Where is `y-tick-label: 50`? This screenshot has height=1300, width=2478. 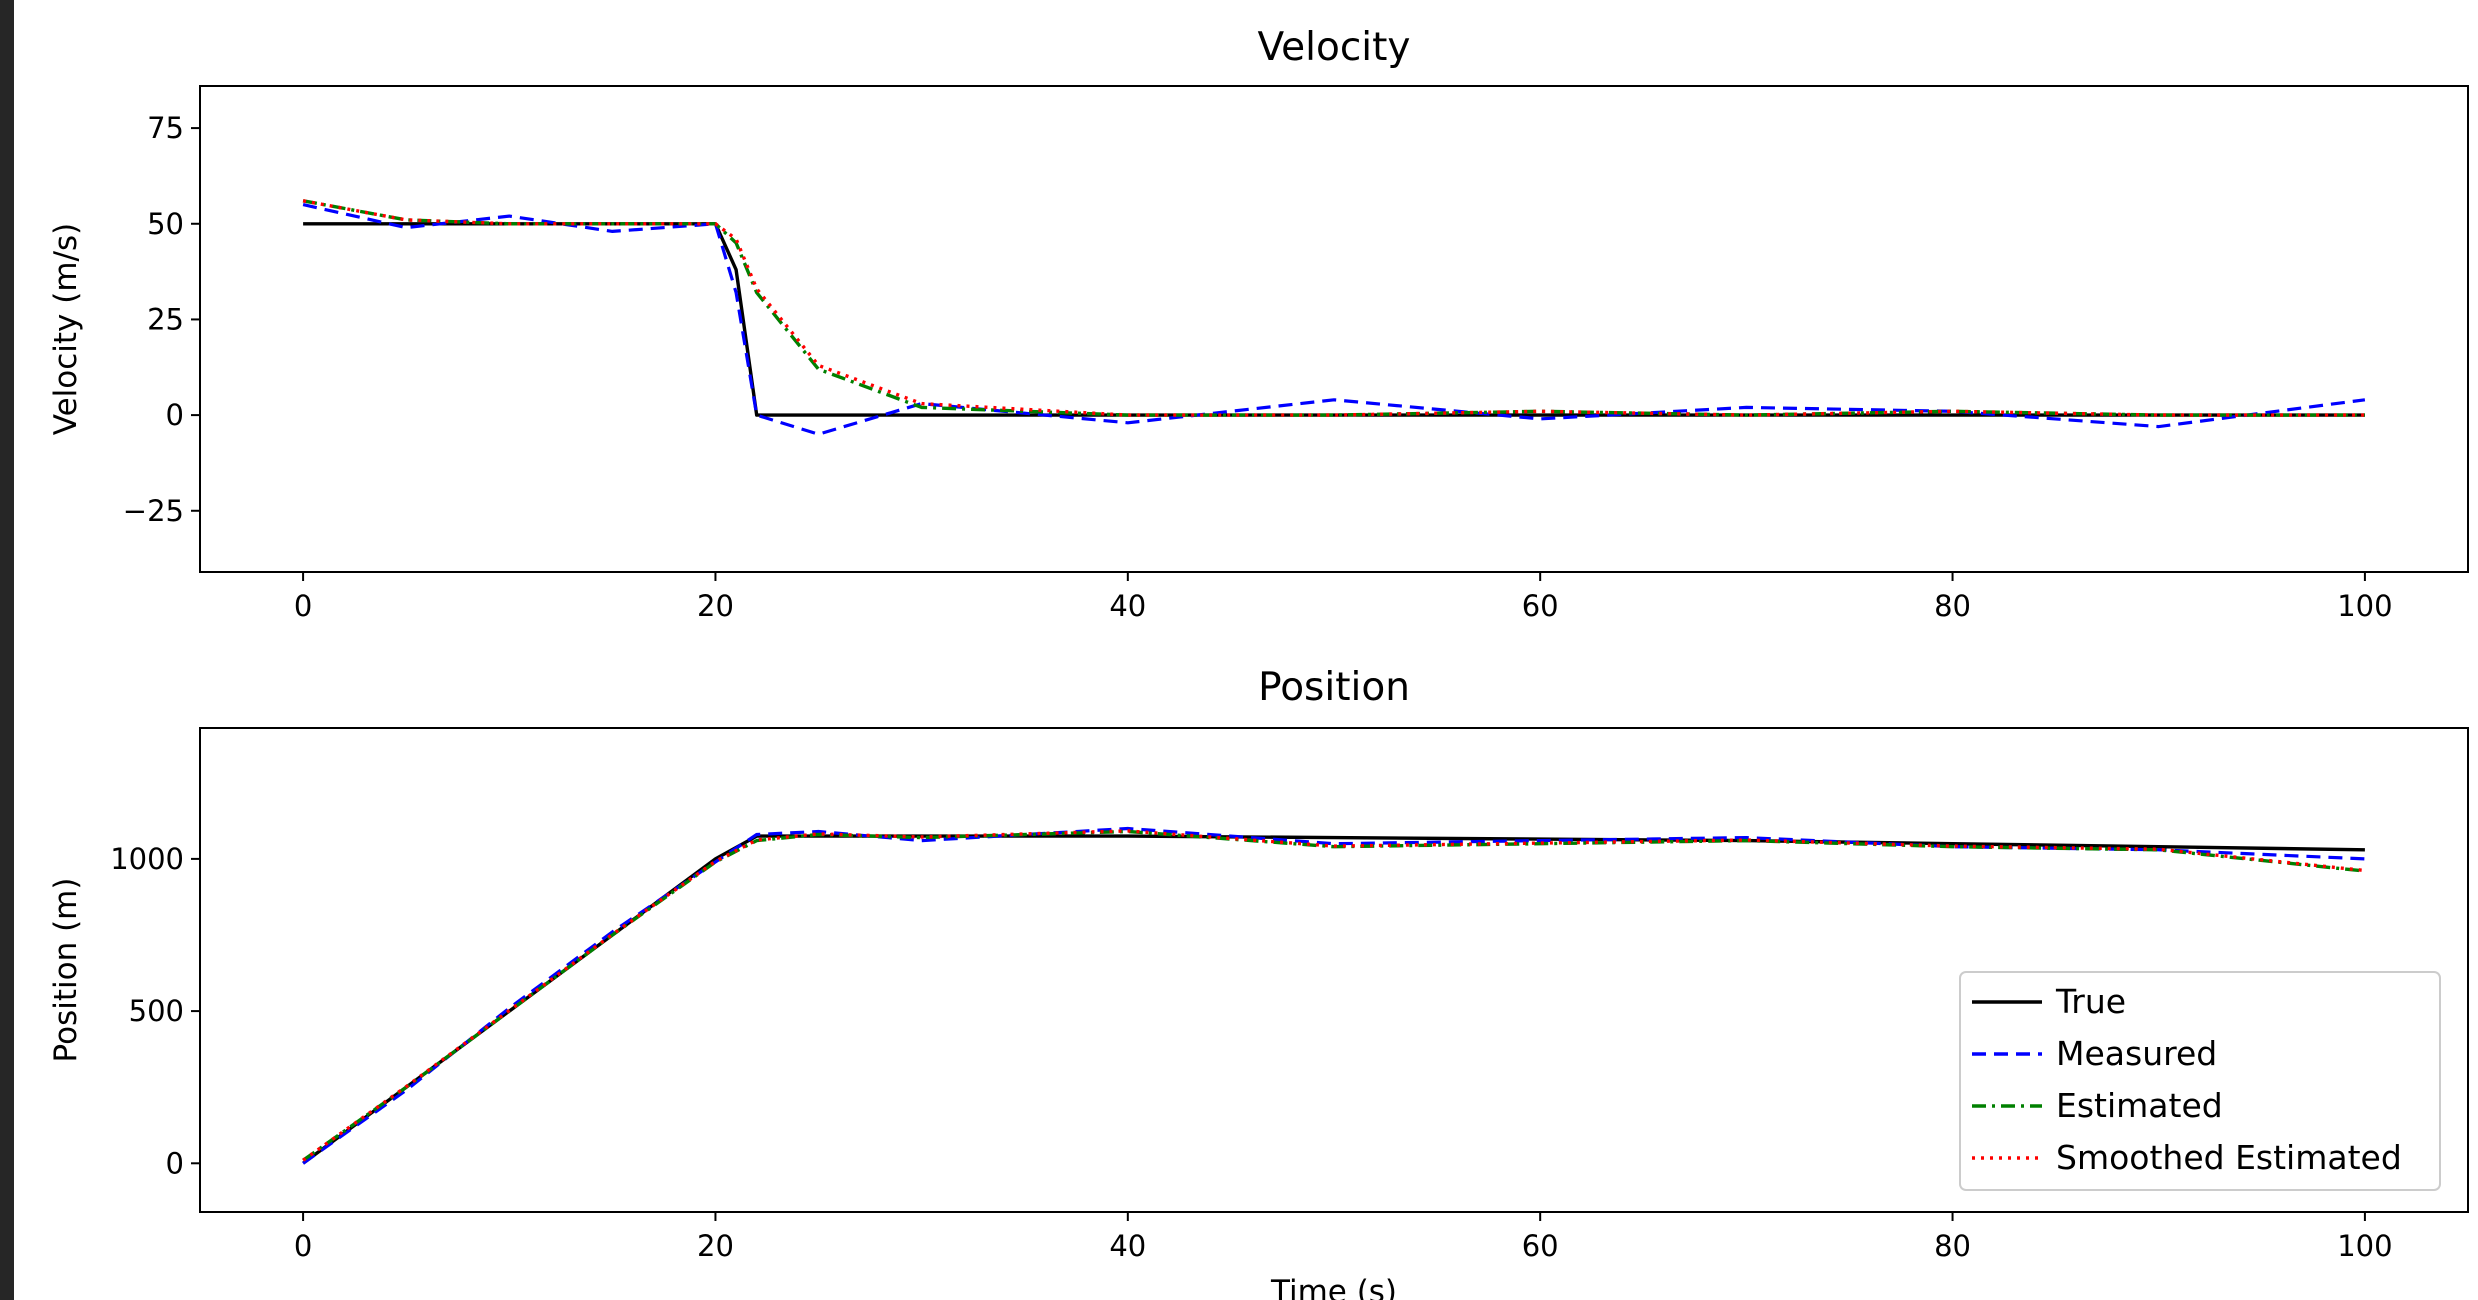 y-tick-label: 50 is located at coordinates (165, 224).